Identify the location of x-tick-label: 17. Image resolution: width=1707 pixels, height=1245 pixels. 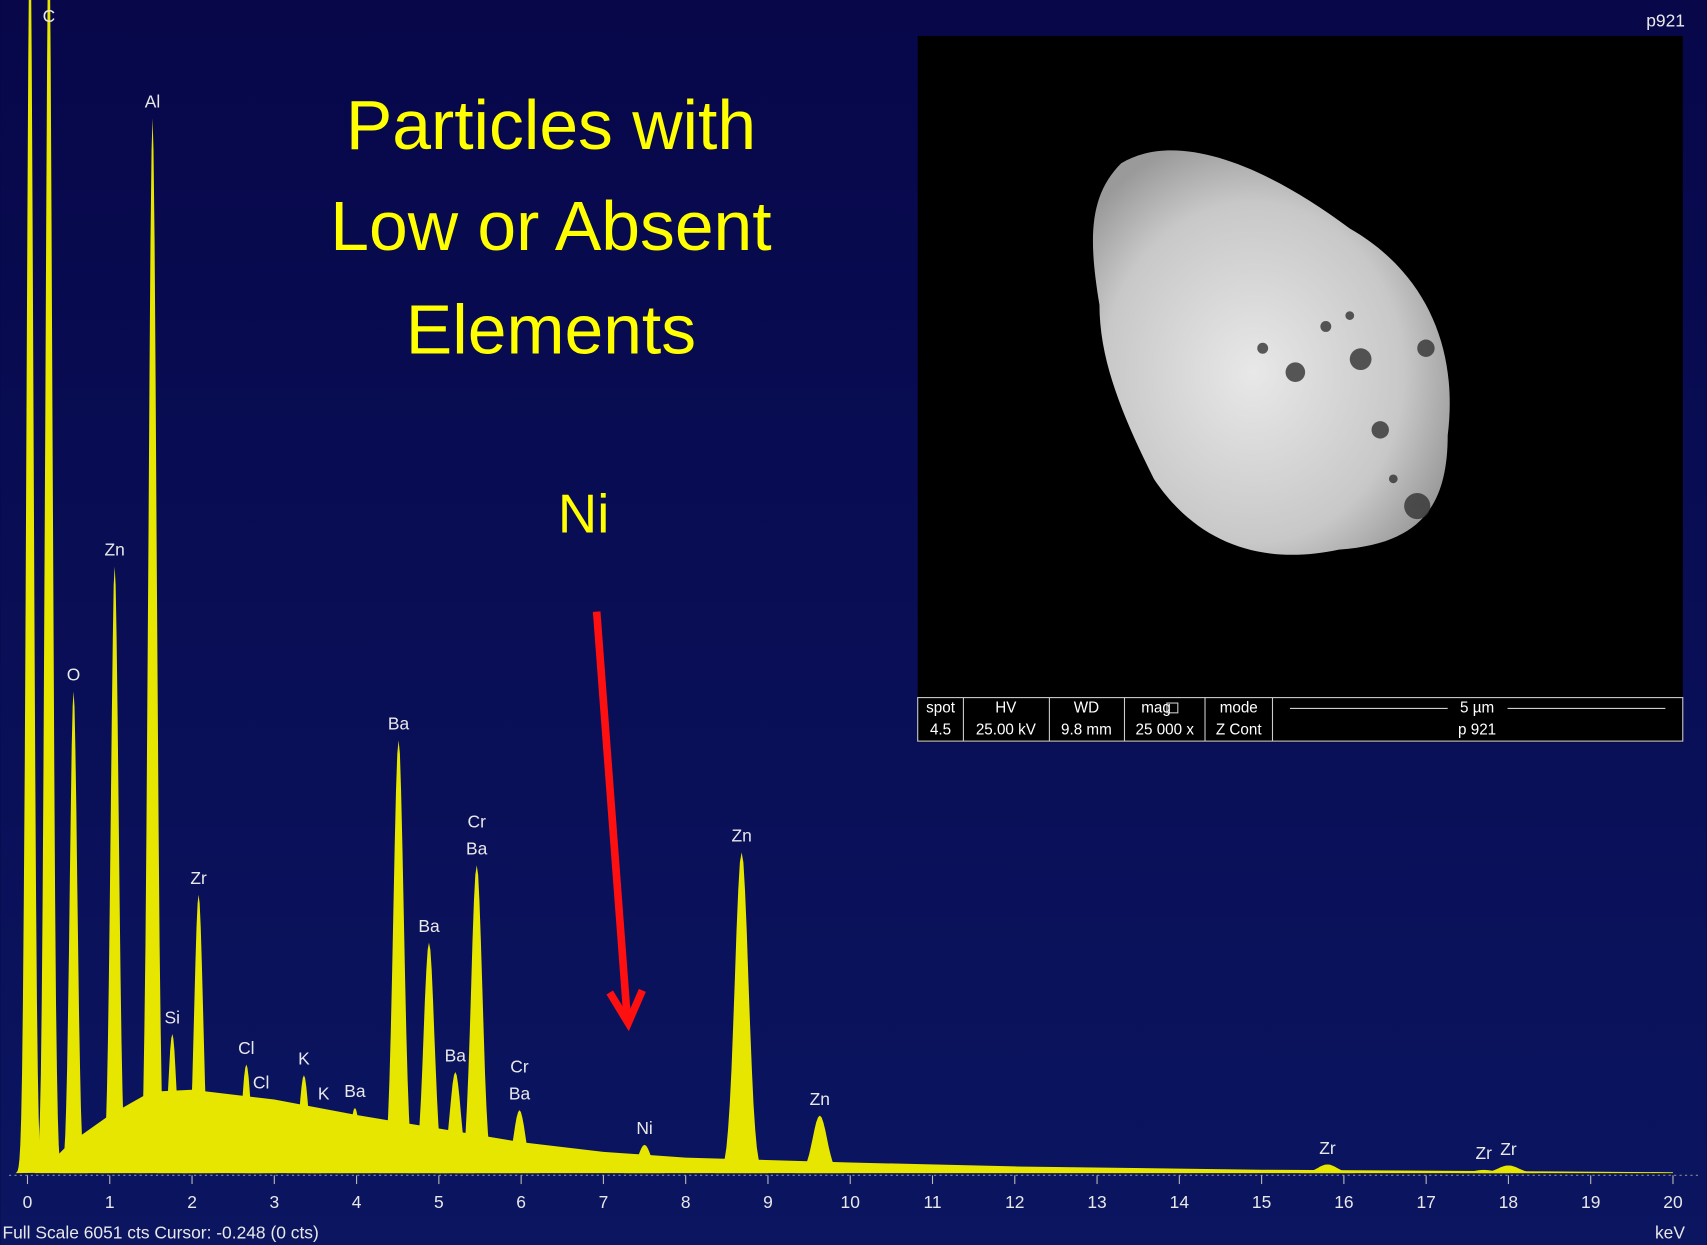
(1425, 1202).